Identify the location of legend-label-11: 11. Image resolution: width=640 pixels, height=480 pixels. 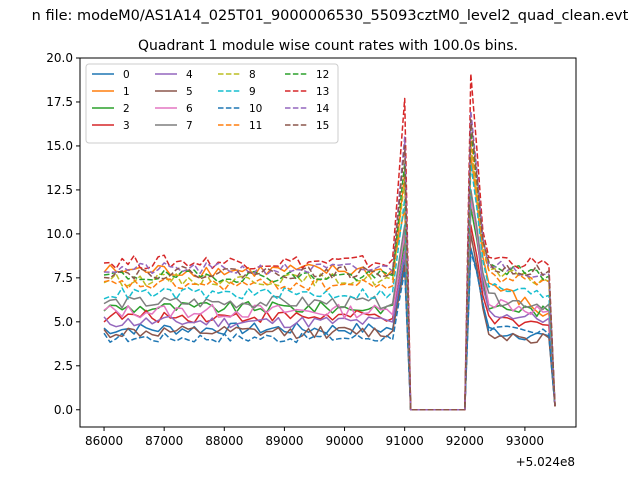
(255, 126).